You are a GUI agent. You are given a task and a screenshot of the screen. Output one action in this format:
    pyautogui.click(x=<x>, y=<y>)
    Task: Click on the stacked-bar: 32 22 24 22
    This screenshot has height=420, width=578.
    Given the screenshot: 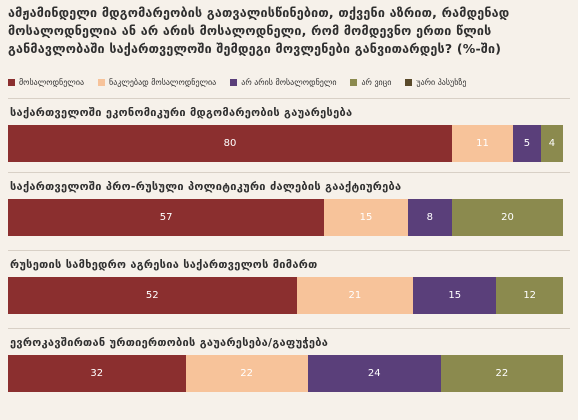 What is the action you would take?
    pyautogui.click(x=285, y=373)
    